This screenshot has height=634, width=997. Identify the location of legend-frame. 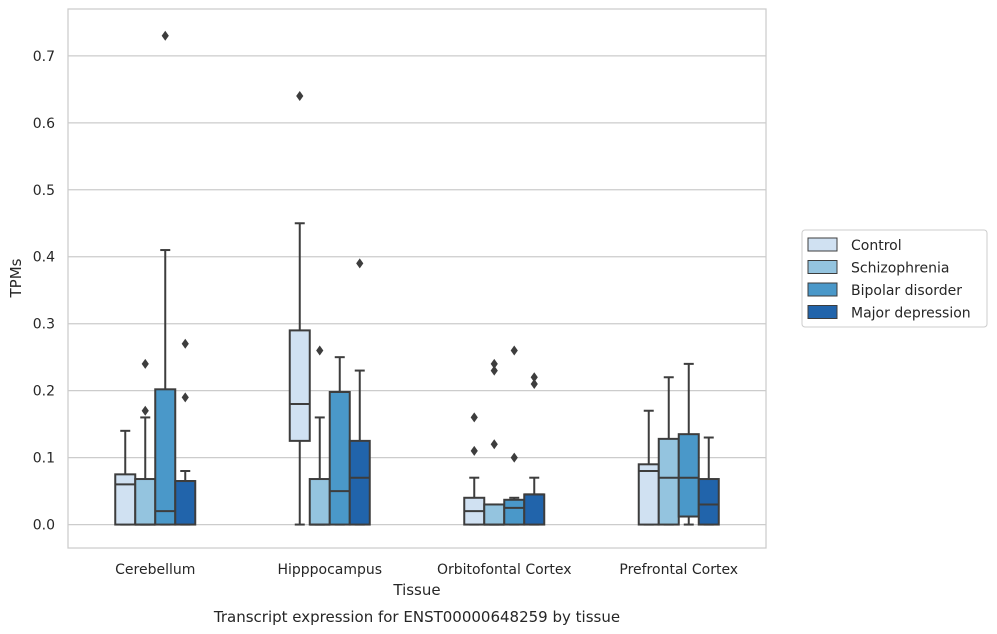
(894, 278).